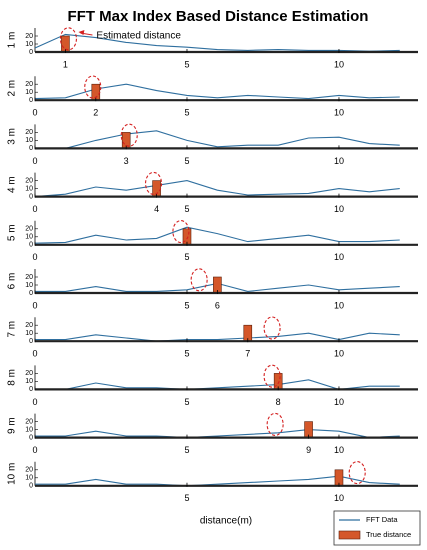 Image resolution: width=427 pixels, height=550 pixels. I want to click on x-tick-label: 1, so click(65, 64).